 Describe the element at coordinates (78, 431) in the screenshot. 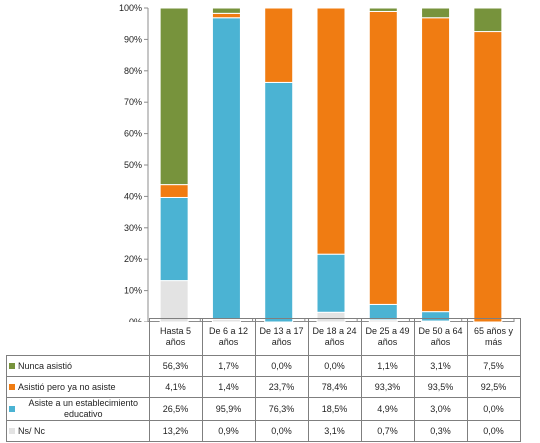

I see `series-label: Ns/ Nc` at that location.